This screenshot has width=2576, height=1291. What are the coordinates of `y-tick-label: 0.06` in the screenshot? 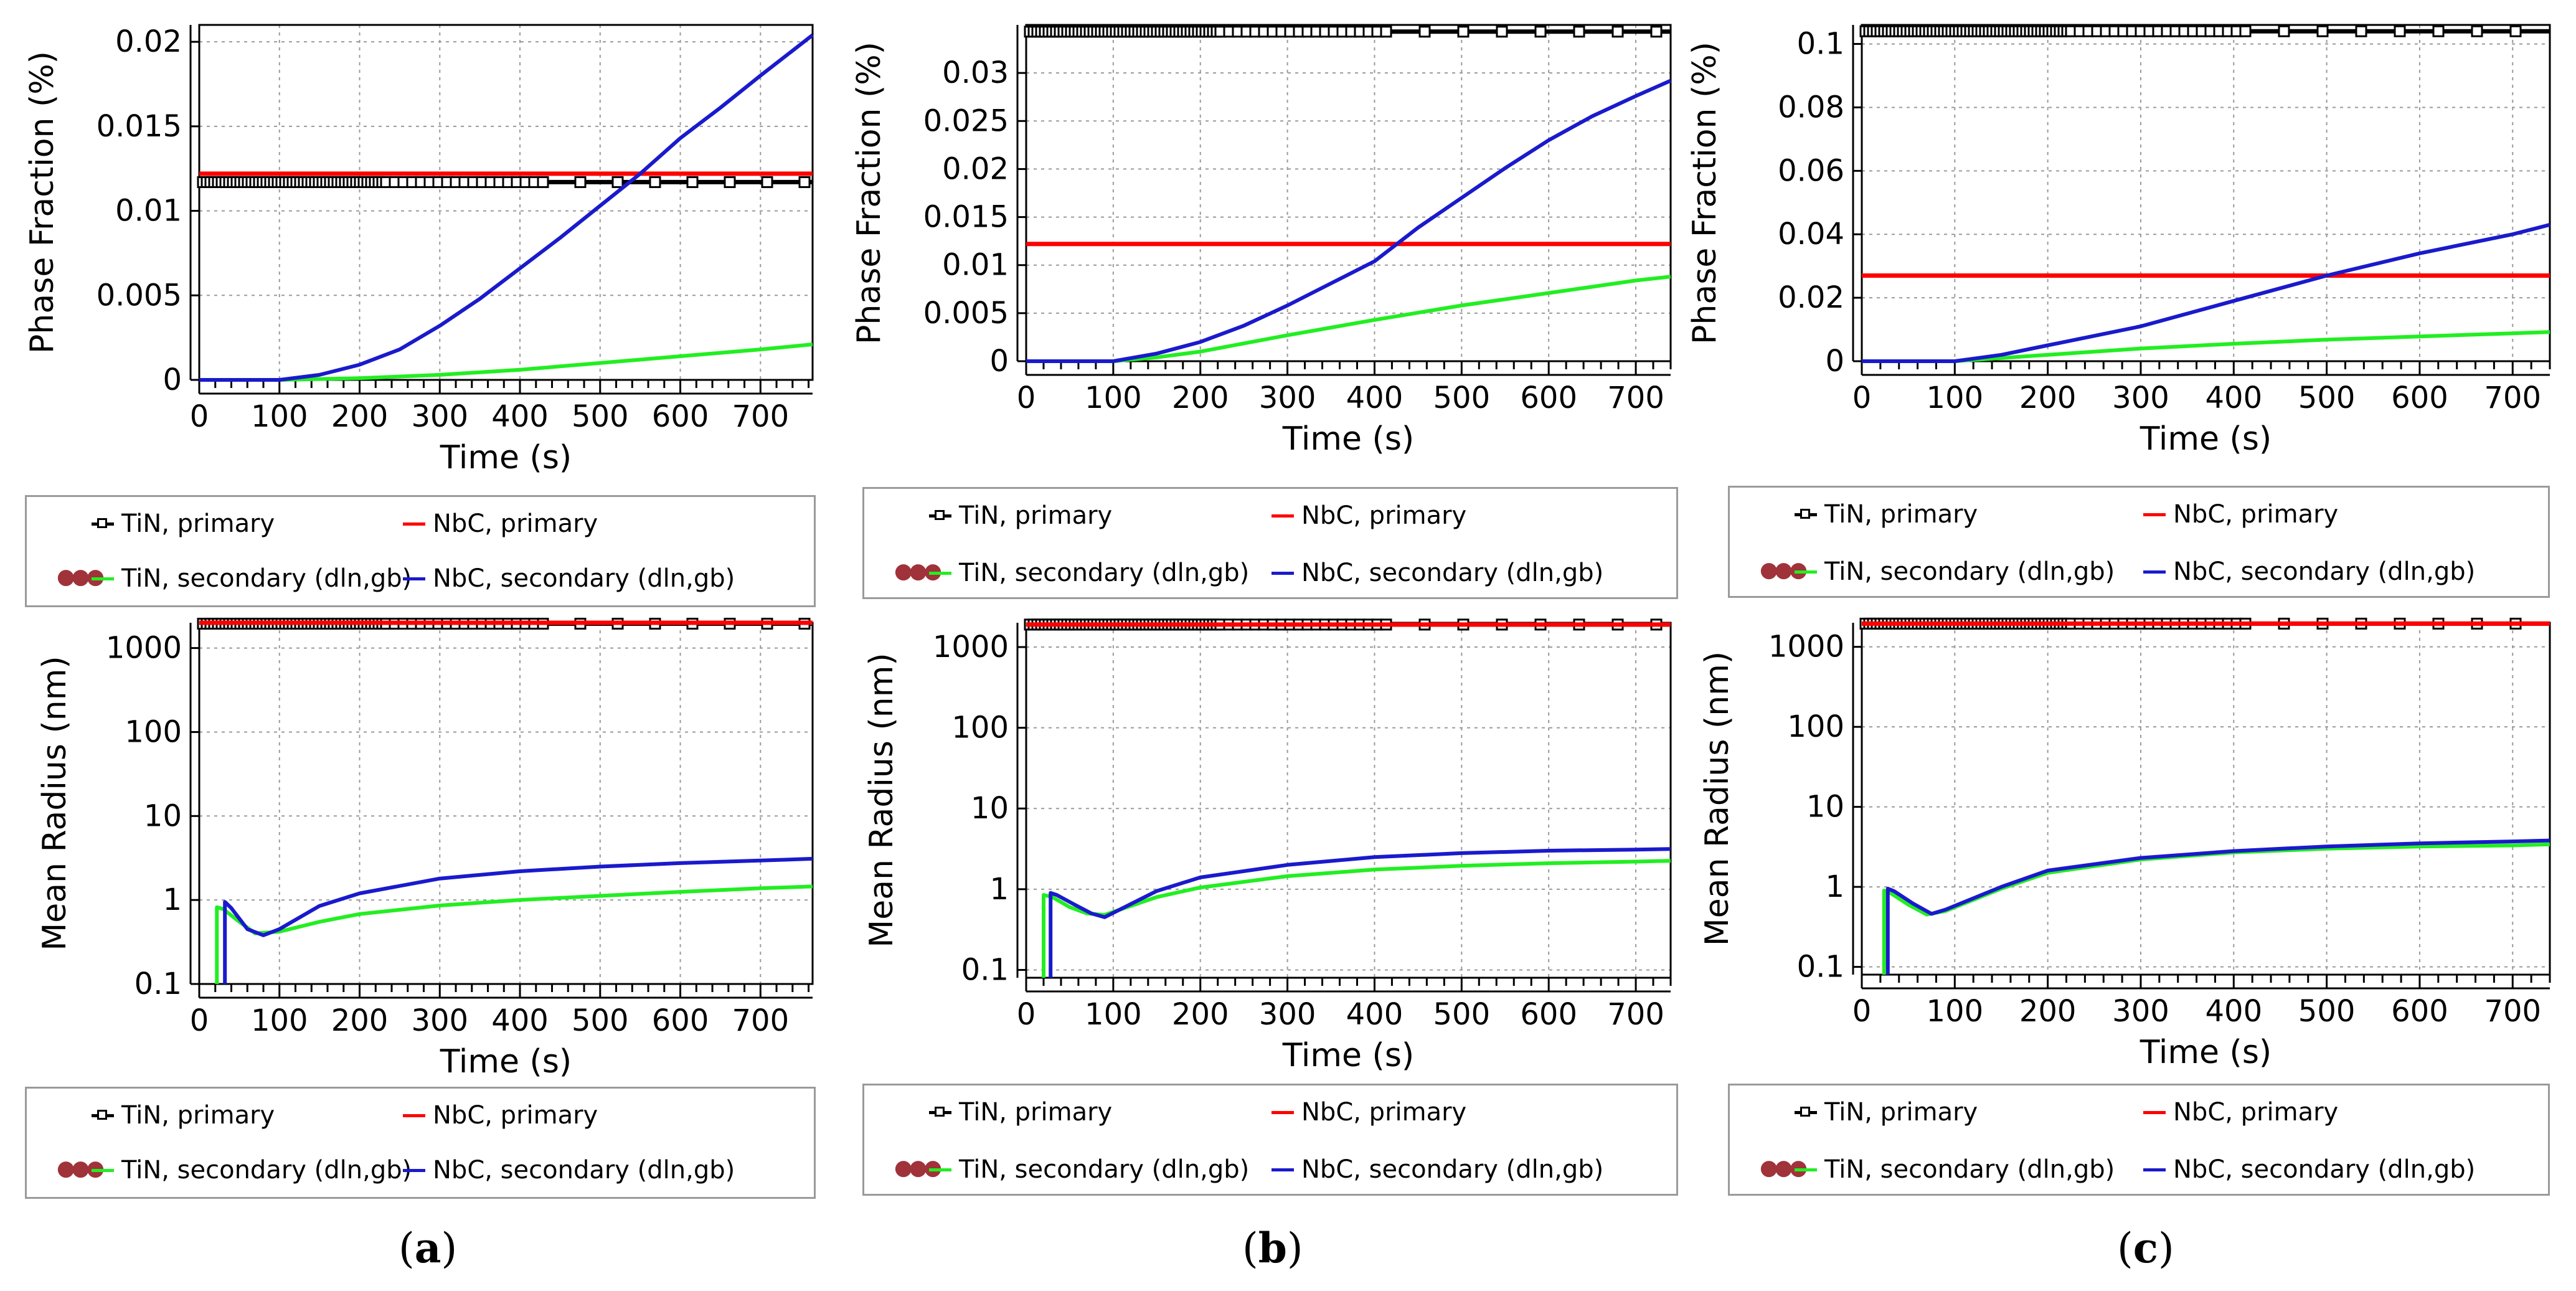 It's located at (1811, 170).